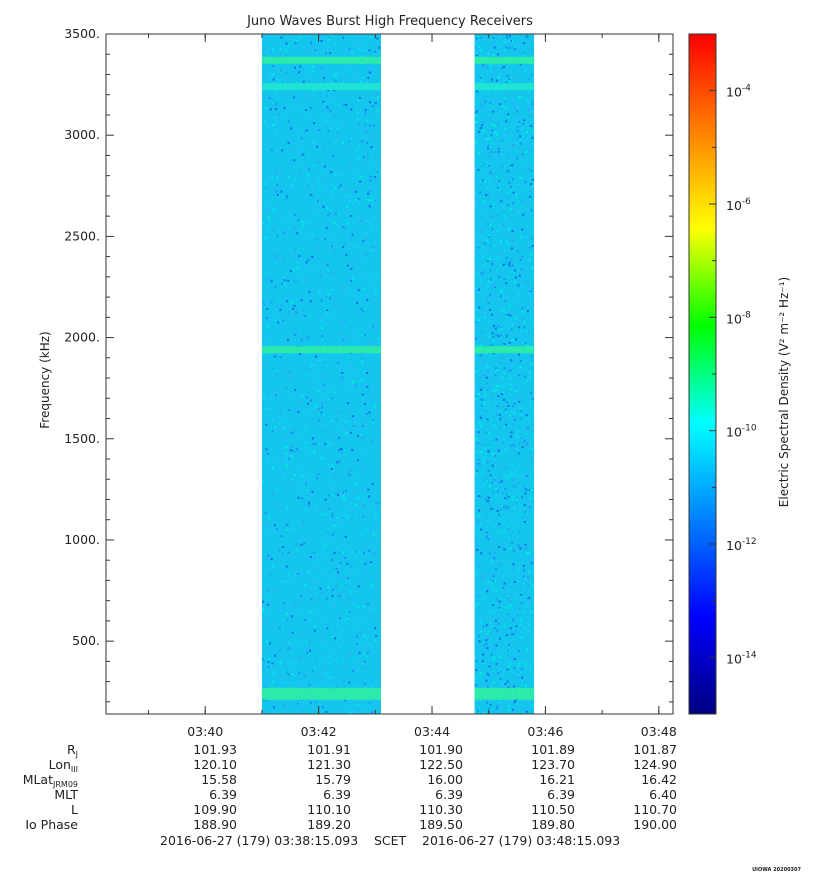  Describe the element at coordinates (215, 824) in the screenshot. I see `ephemeris-cell: 188.90` at that location.